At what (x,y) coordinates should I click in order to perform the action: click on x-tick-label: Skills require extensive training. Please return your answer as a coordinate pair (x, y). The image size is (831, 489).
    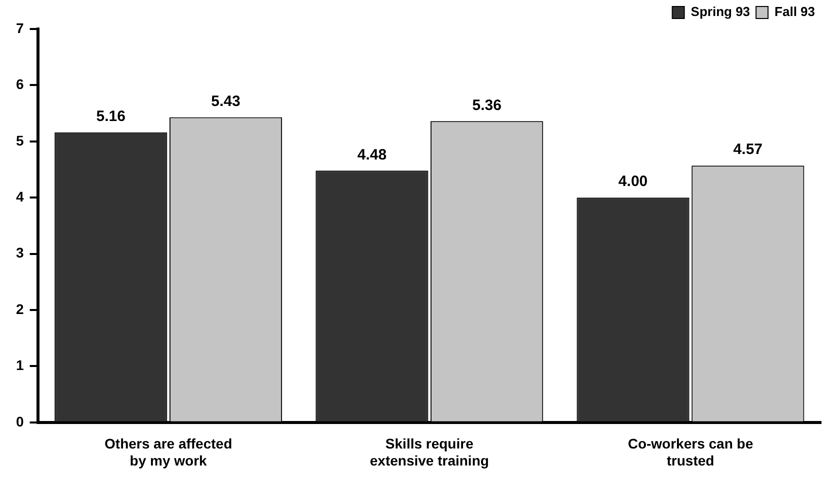
    Looking at the image, I should click on (429, 452).